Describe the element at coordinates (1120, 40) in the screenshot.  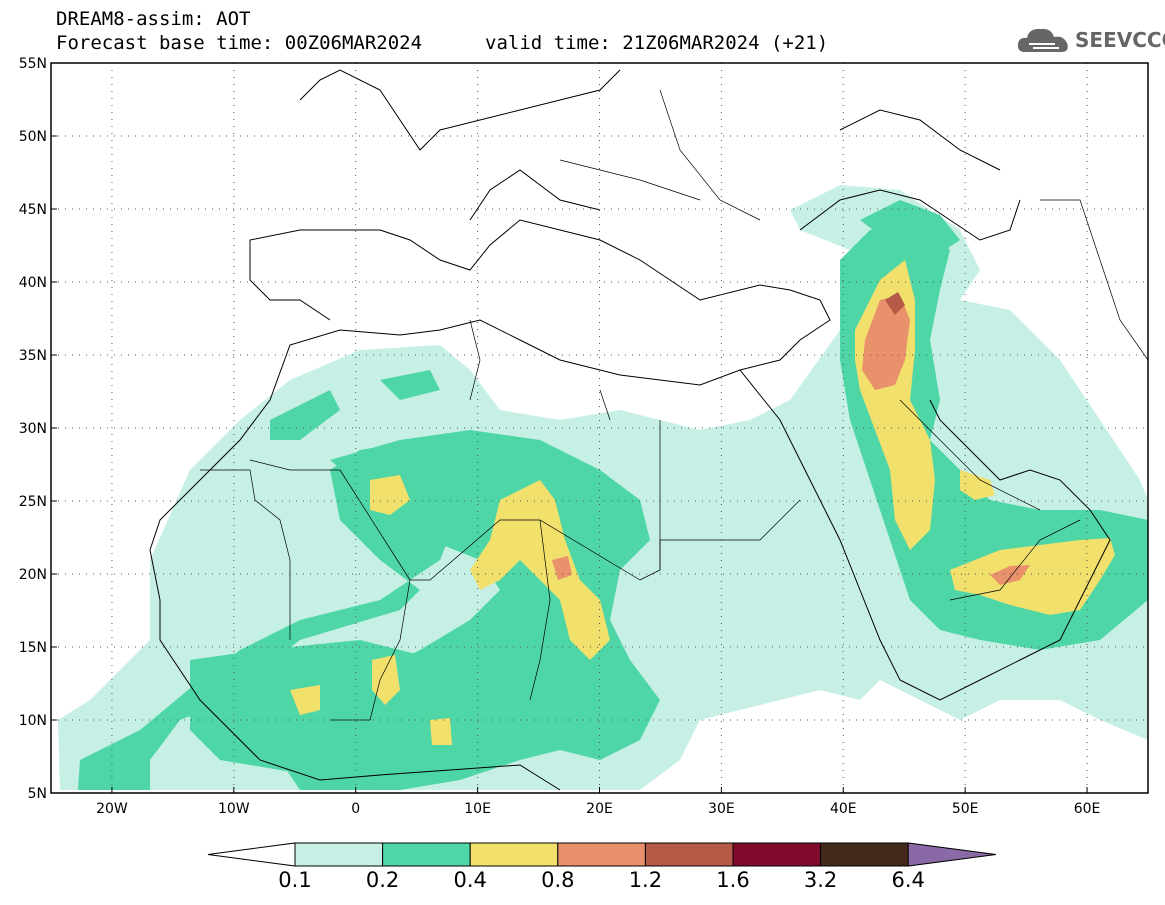
I see `logo-text: SEEVCCC` at that location.